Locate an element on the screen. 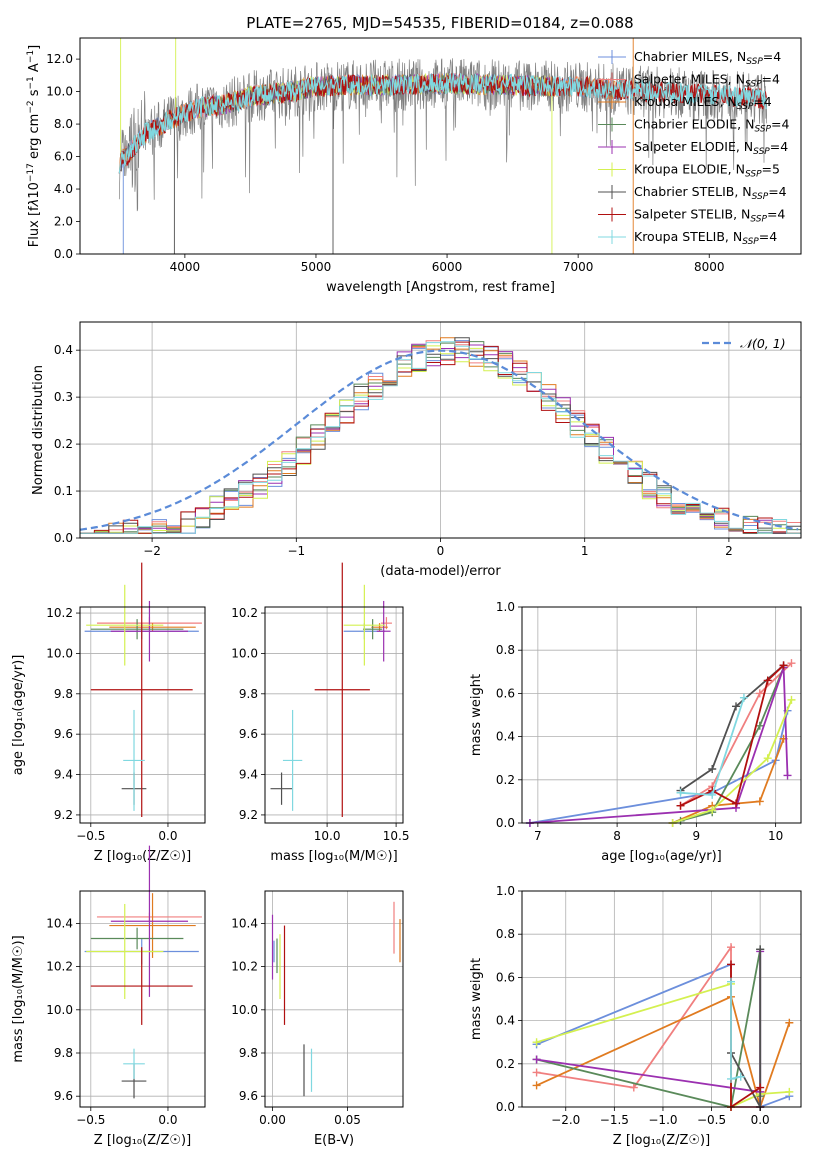 This screenshot has width=819, height=1174. mass_vs_ebv-ytick-label: 9.8 is located at coordinates (248, 1053).